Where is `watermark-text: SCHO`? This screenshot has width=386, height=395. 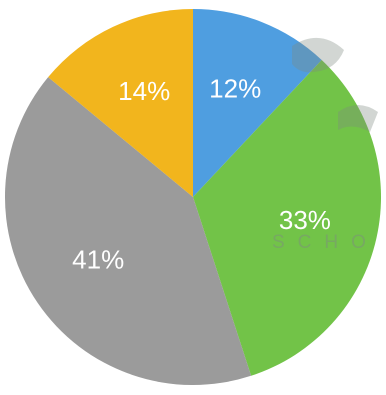
watermark-text: SCHO is located at coordinates (325, 242).